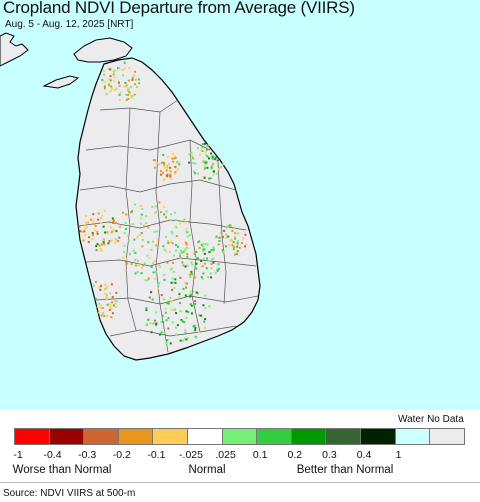 The width and height of the screenshot is (480, 502). What do you see at coordinates (61, 82) in the screenshot?
I see `mannar-island` at bounding box center [61, 82].